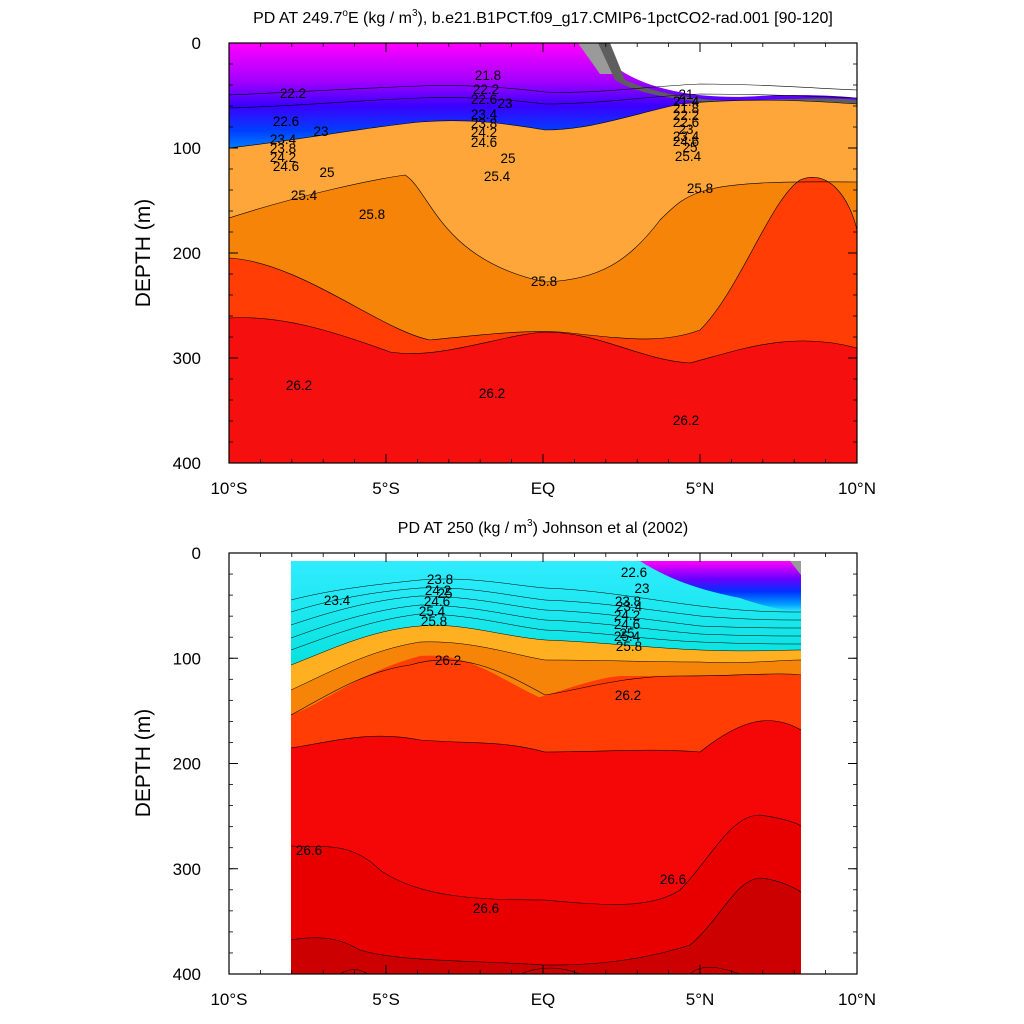  What do you see at coordinates (143, 253) in the screenshot?
I see `panel-1-y-axis-label: DEPTH (m)` at bounding box center [143, 253].